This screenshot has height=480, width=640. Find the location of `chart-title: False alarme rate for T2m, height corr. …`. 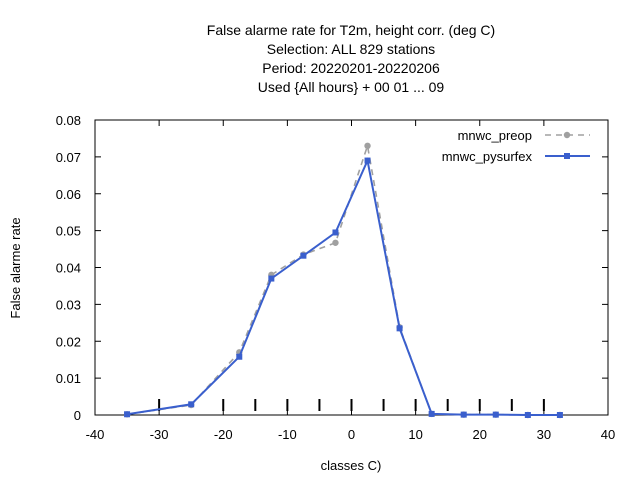

chart-title: False alarme rate for T2m, height corr. … is located at coordinates (351, 58).